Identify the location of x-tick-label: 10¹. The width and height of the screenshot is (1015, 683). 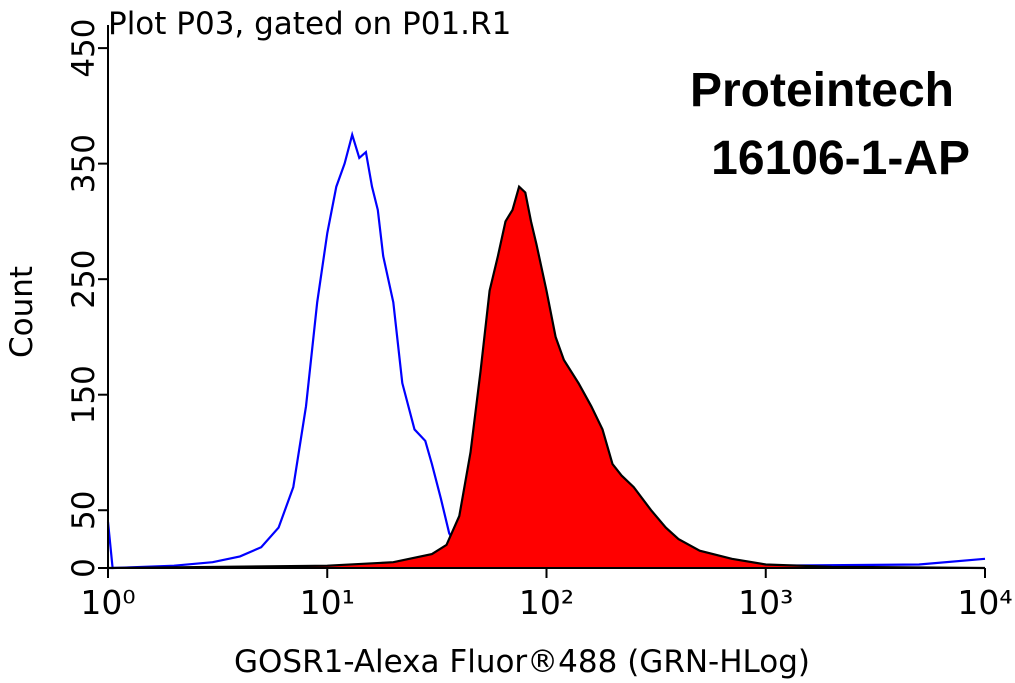
(327, 602).